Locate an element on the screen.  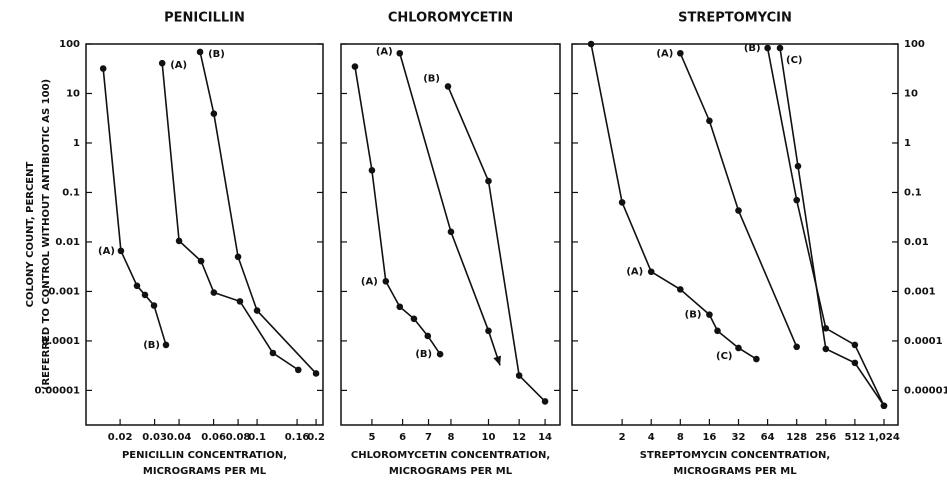
y-tick-label: 0.001 is located at coordinates (920, 291).